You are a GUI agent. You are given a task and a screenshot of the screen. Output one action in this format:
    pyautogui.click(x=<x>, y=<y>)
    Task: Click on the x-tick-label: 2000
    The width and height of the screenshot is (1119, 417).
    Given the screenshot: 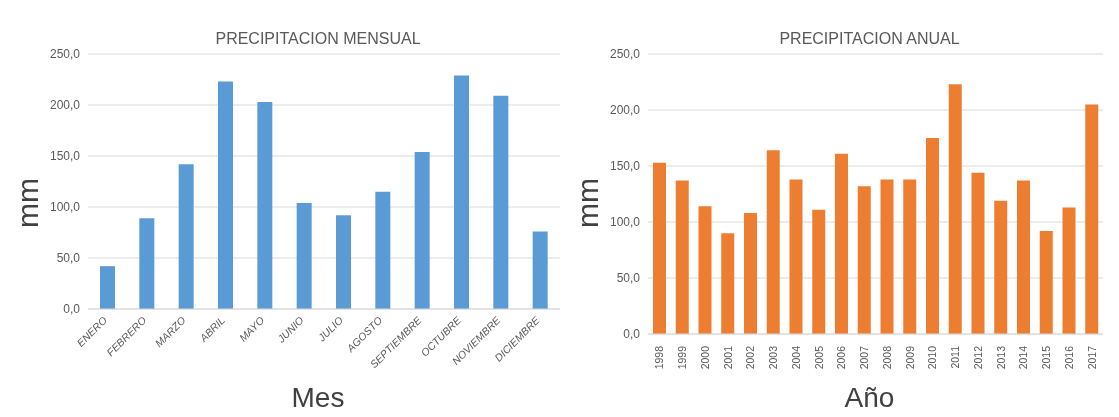 What is the action you would take?
    pyautogui.click(x=704, y=357)
    